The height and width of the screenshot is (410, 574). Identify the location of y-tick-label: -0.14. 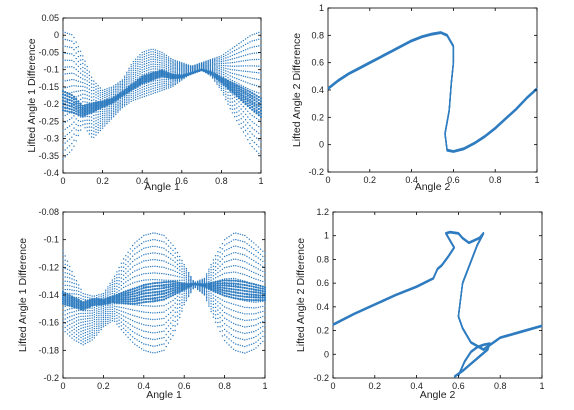
(48, 295).